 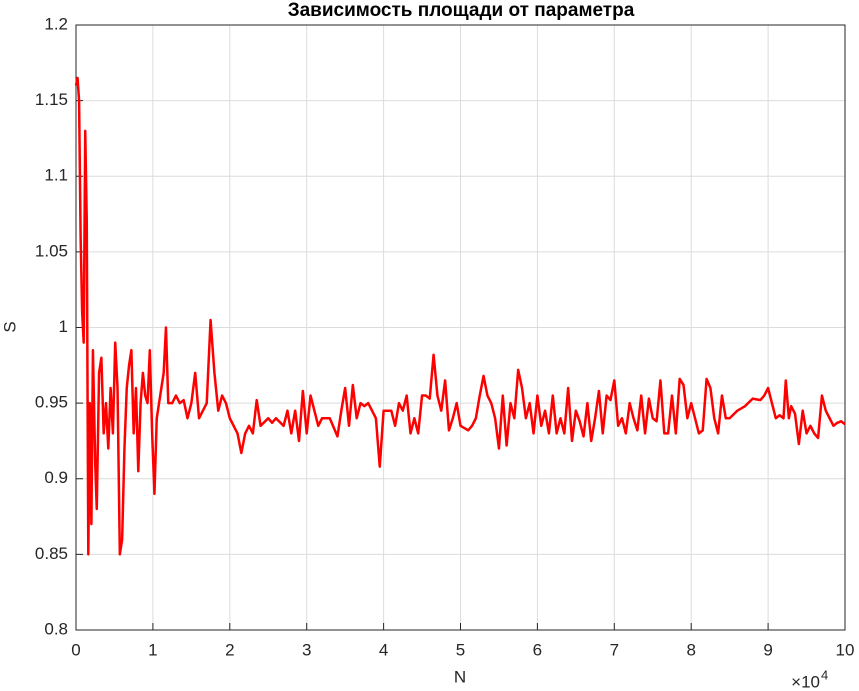 What do you see at coordinates (229, 649) in the screenshot?
I see `x-tick-label: 2` at bounding box center [229, 649].